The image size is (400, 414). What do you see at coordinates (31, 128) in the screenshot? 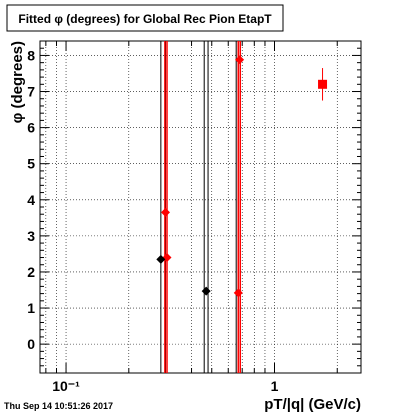
I see `y-tick-label: 6` at bounding box center [31, 128].